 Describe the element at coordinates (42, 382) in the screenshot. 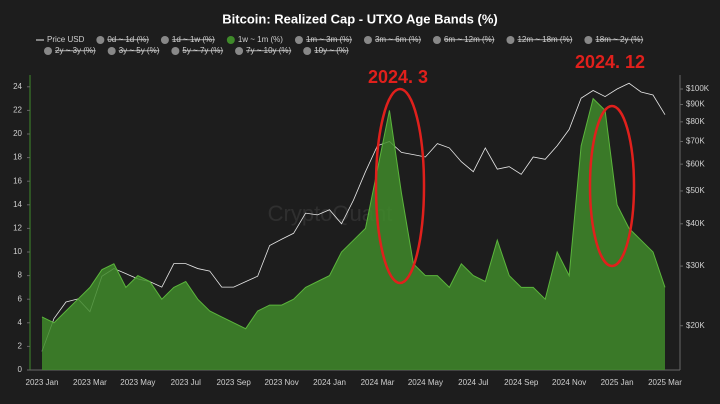

I see `x-tick-label: 2023 Jan` at that location.